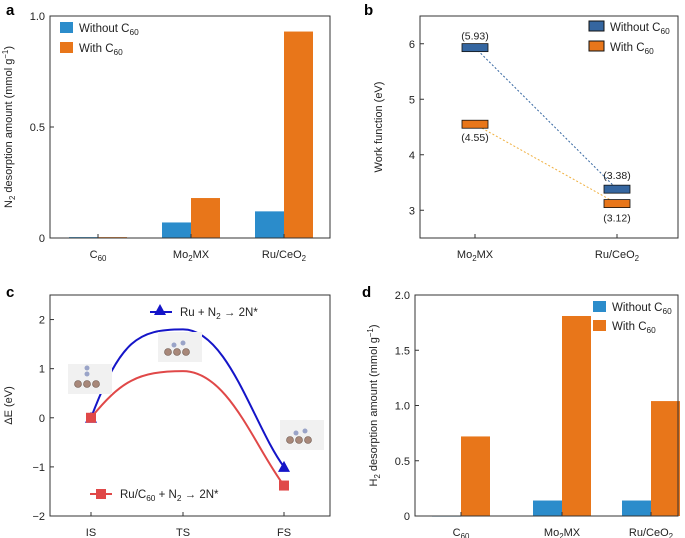 Image resolution: width=685 pixels, height=538 pixels. Describe the element at coordinates (42, 321) in the screenshot. I see `y-tick-label-c: 2` at that location.